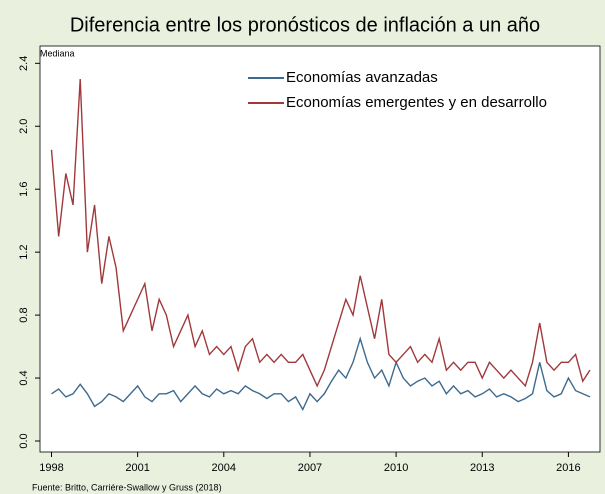 This screenshot has width=605, height=494. What do you see at coordinates (24, 440) in the screenshot?
I see `y-tick-label: 0.0` at bounding box center [24, 440].